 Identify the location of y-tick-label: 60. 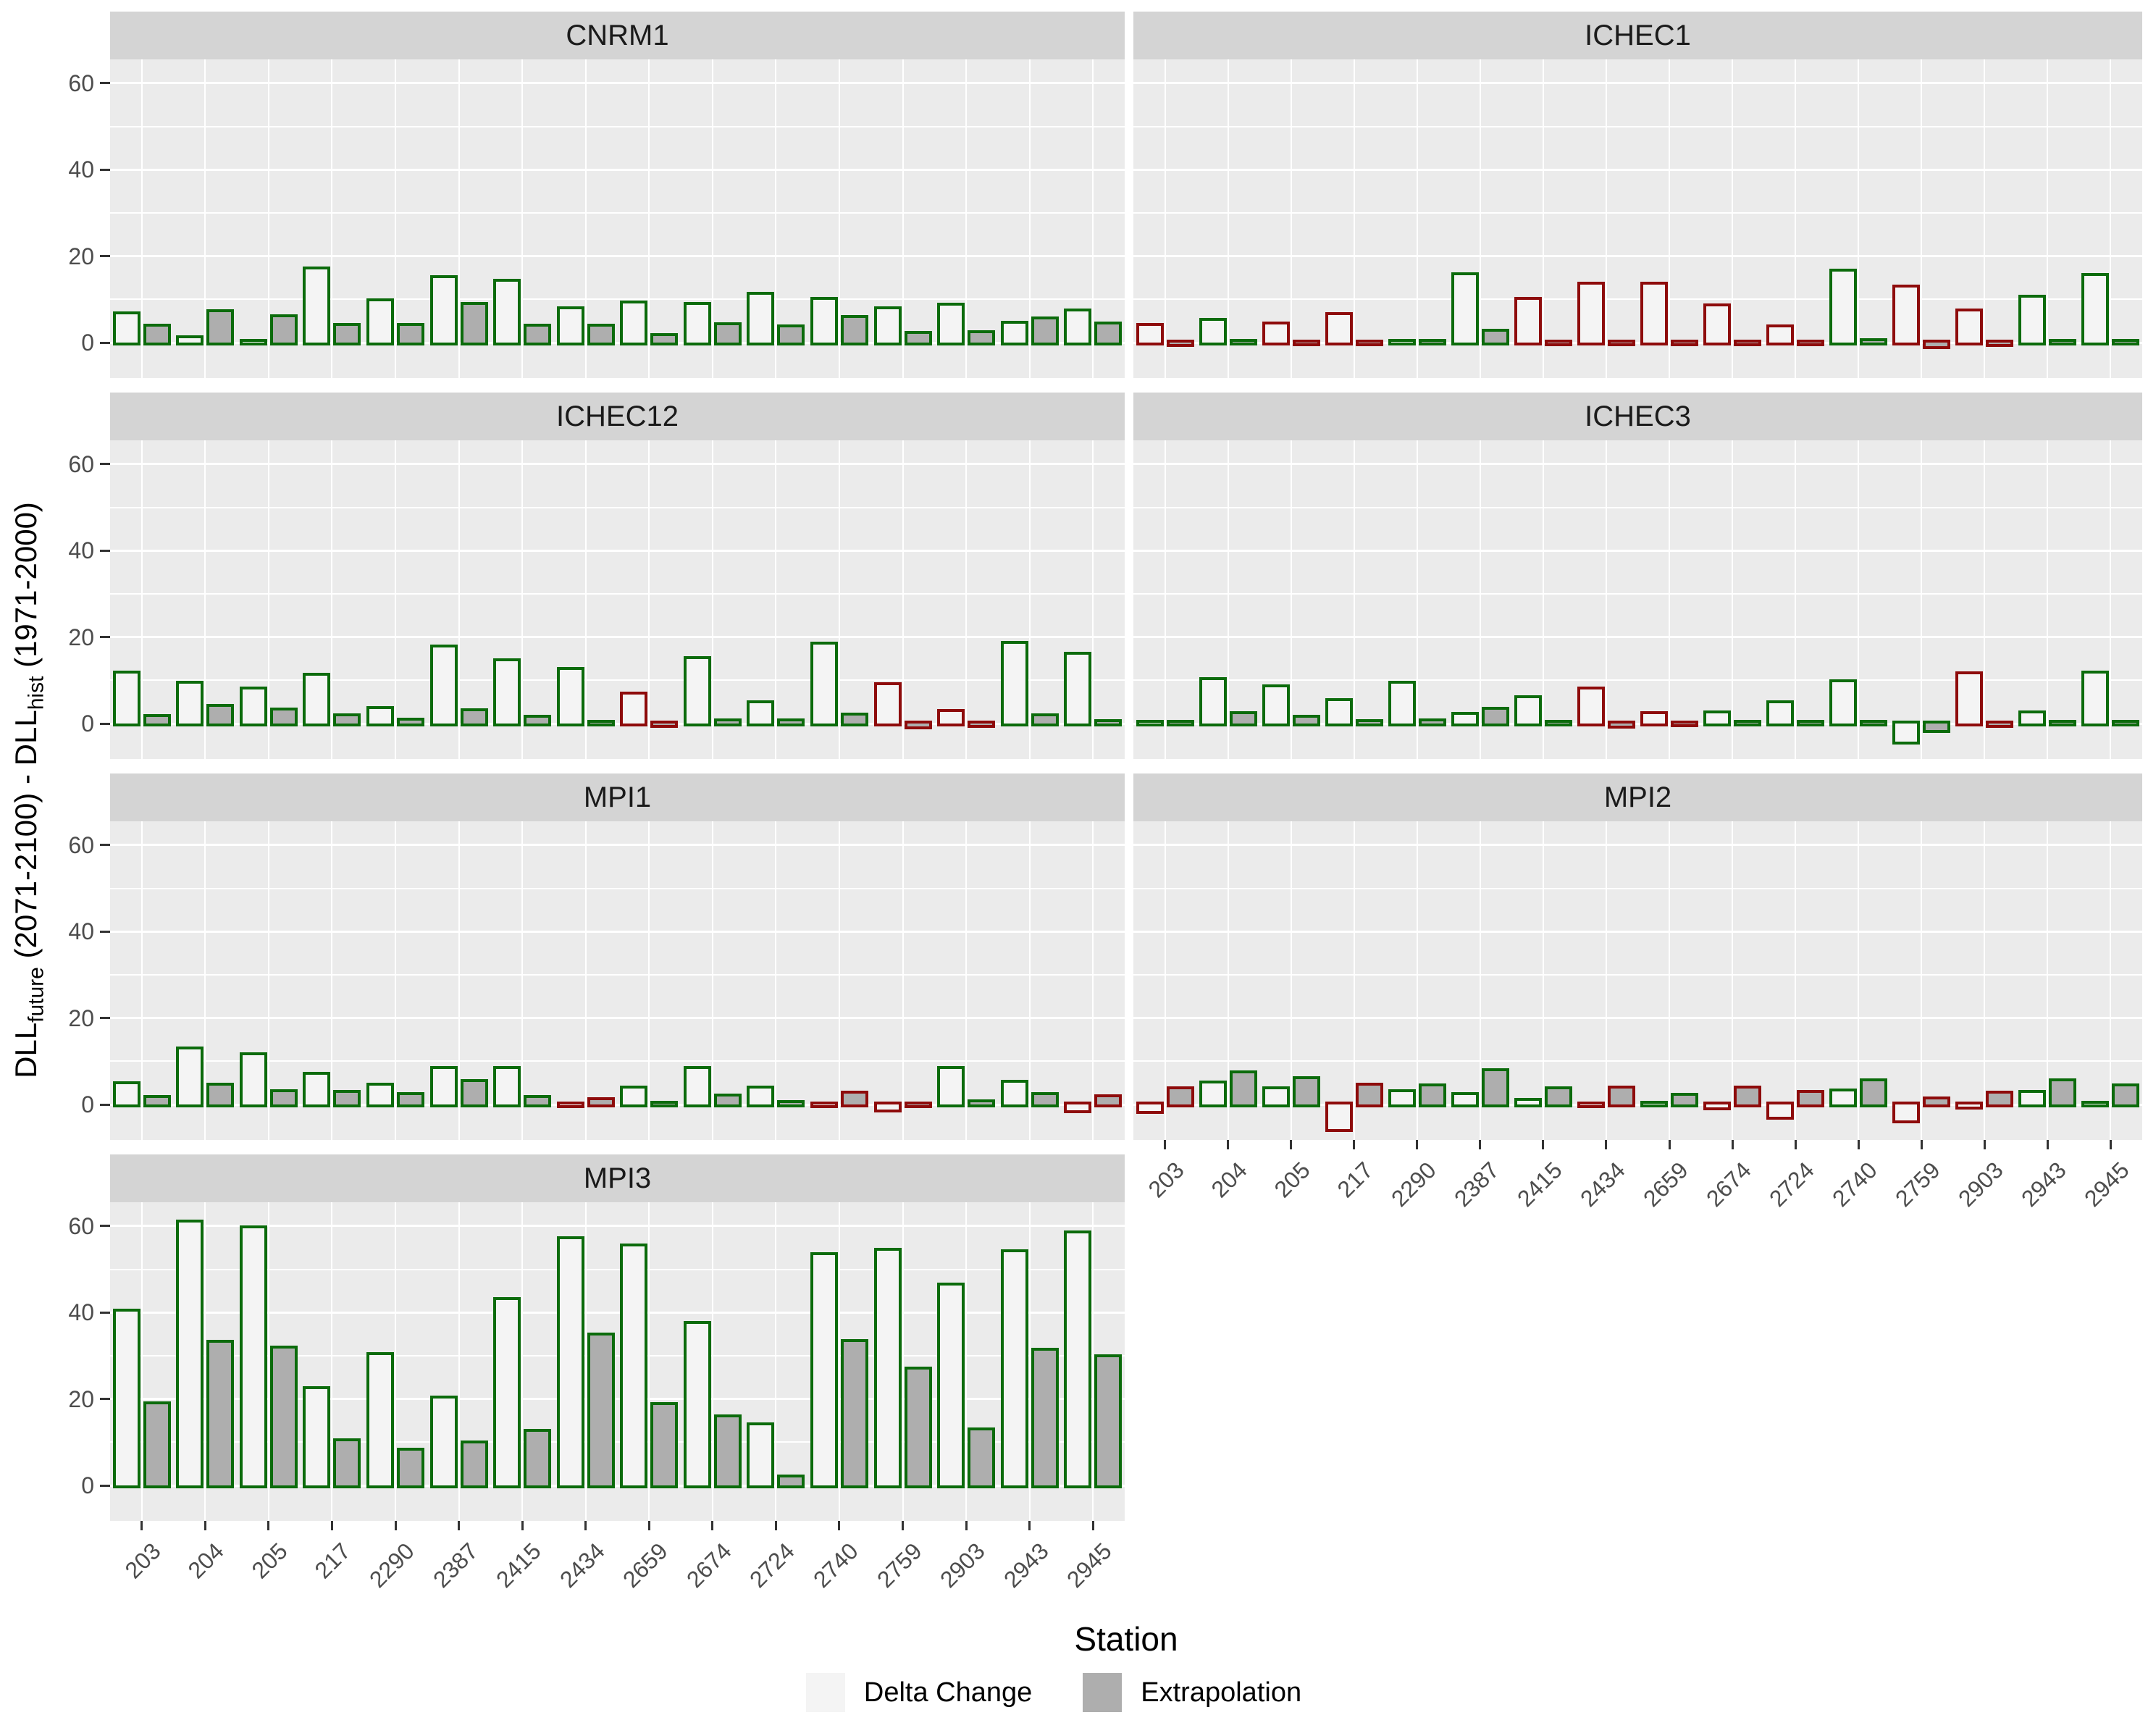
(81, 845).